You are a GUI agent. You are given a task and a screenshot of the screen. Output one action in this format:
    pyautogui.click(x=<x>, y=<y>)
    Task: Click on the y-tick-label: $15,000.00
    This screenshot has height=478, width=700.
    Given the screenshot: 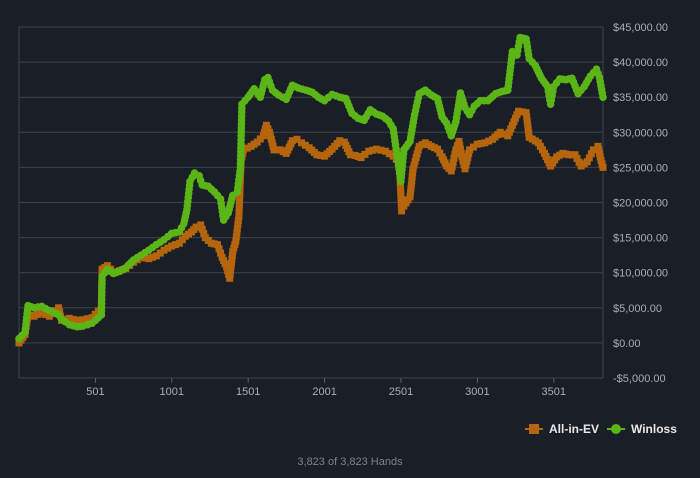 What is the action you would take?
    pyautogui.click(x=640, y=239)
    